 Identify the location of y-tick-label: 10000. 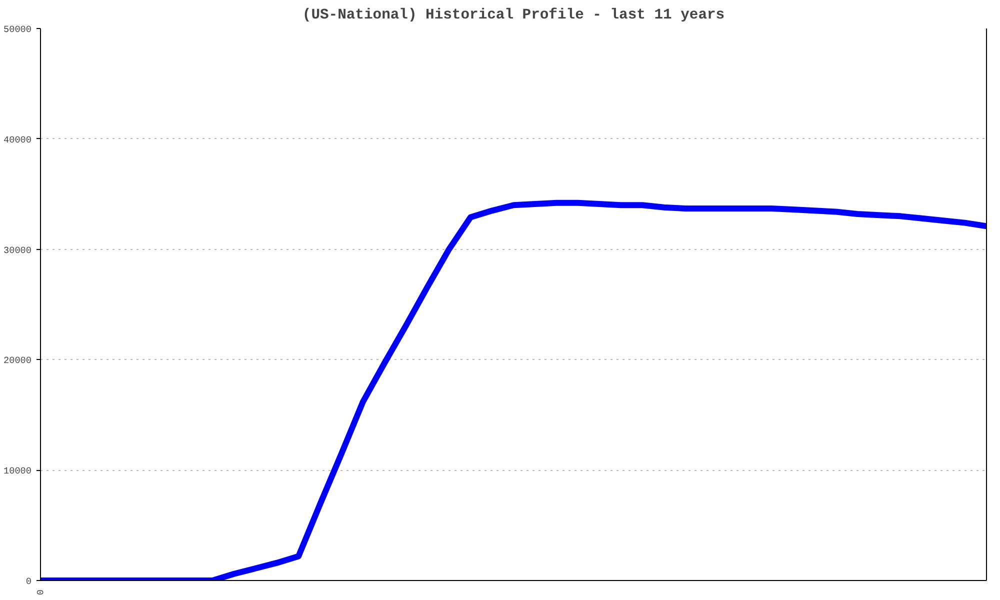
(18, 471).